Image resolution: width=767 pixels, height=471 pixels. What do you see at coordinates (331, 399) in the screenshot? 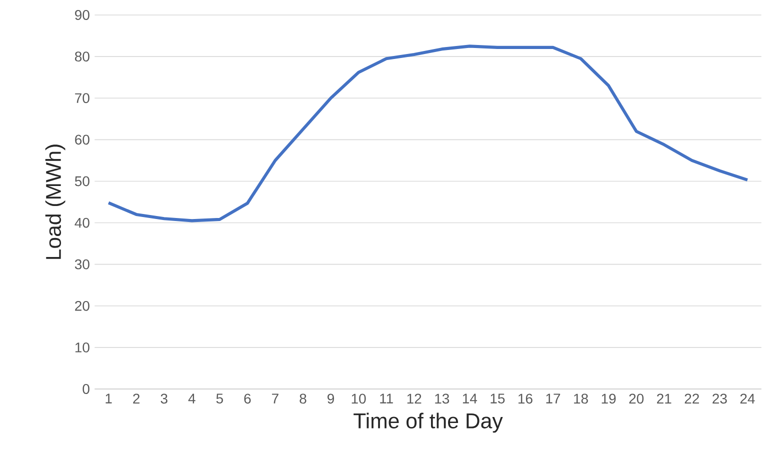
I see `x-tick-label: 9` at bounding box center [331, 399].